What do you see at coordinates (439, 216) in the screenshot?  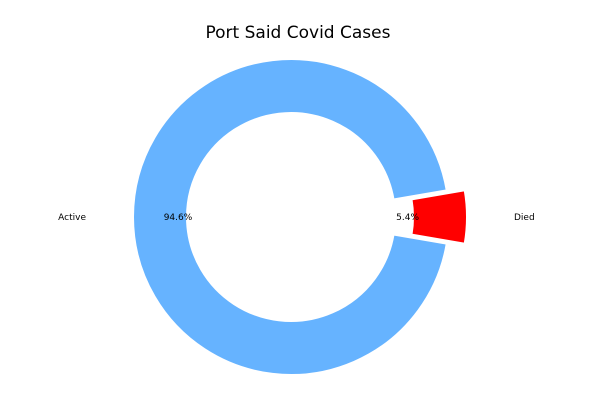 I see `slice-died` at bounding box center [439, 216].